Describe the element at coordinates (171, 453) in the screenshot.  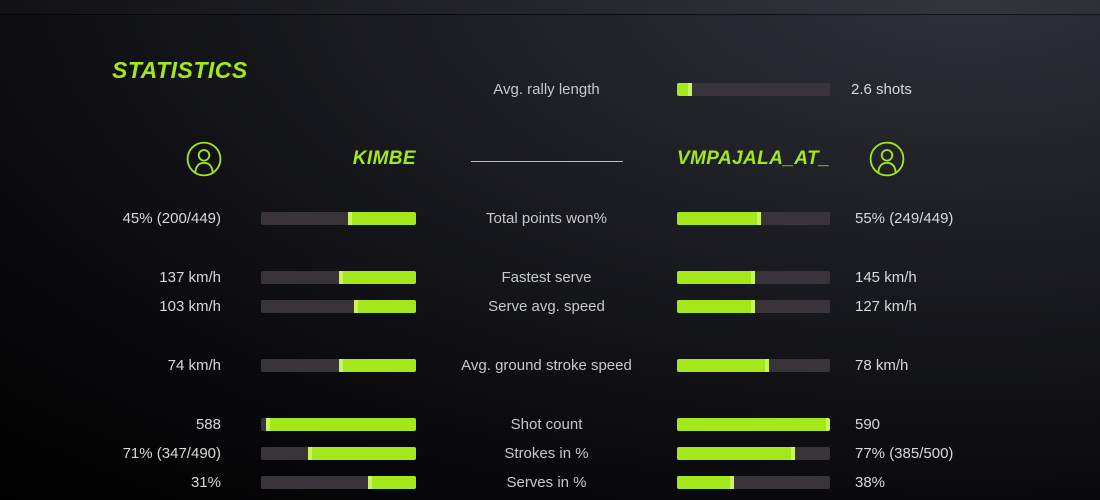
I see `left-player-value: 71% (347/490)` at that location.